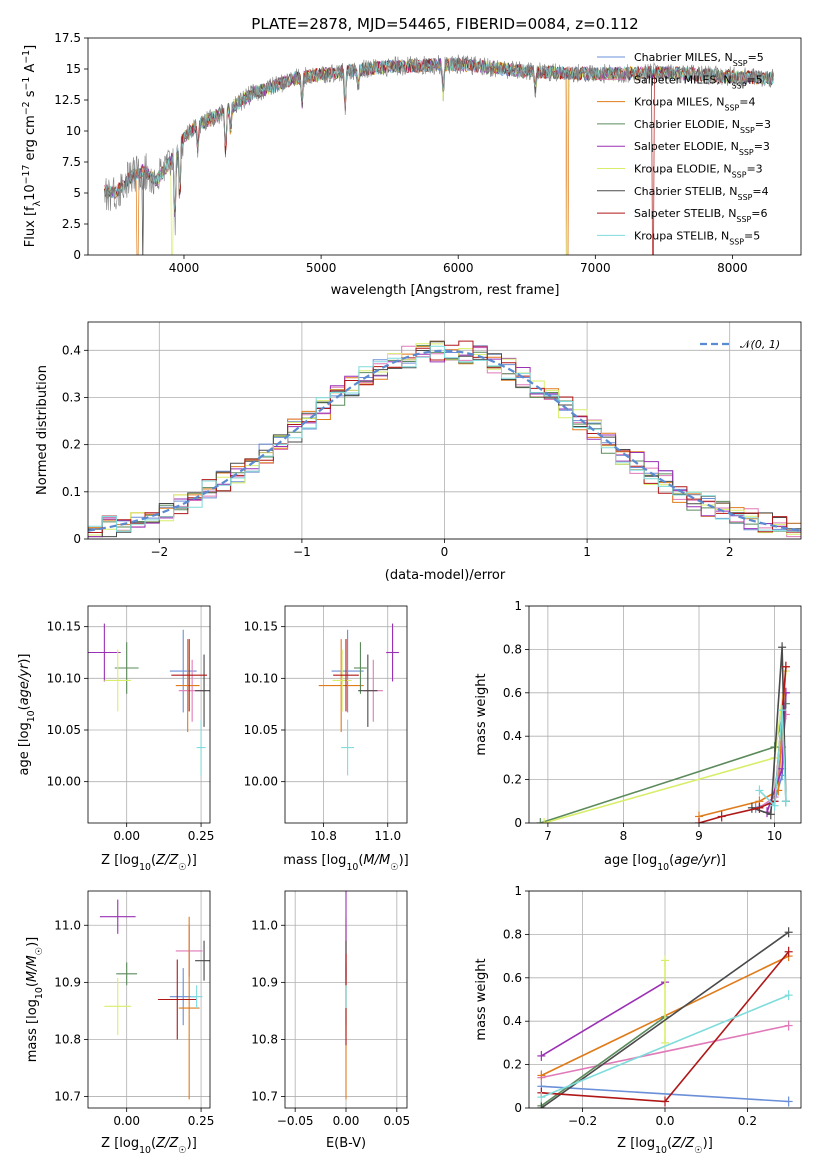 This screenshot has height=1170, width=819. I want to click on spectrum-data-line, so click(439, 145).